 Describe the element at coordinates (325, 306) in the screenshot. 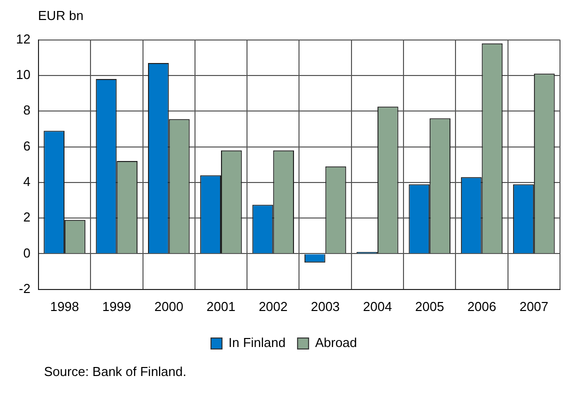

I see `x-tick-label: 2003` at that location.